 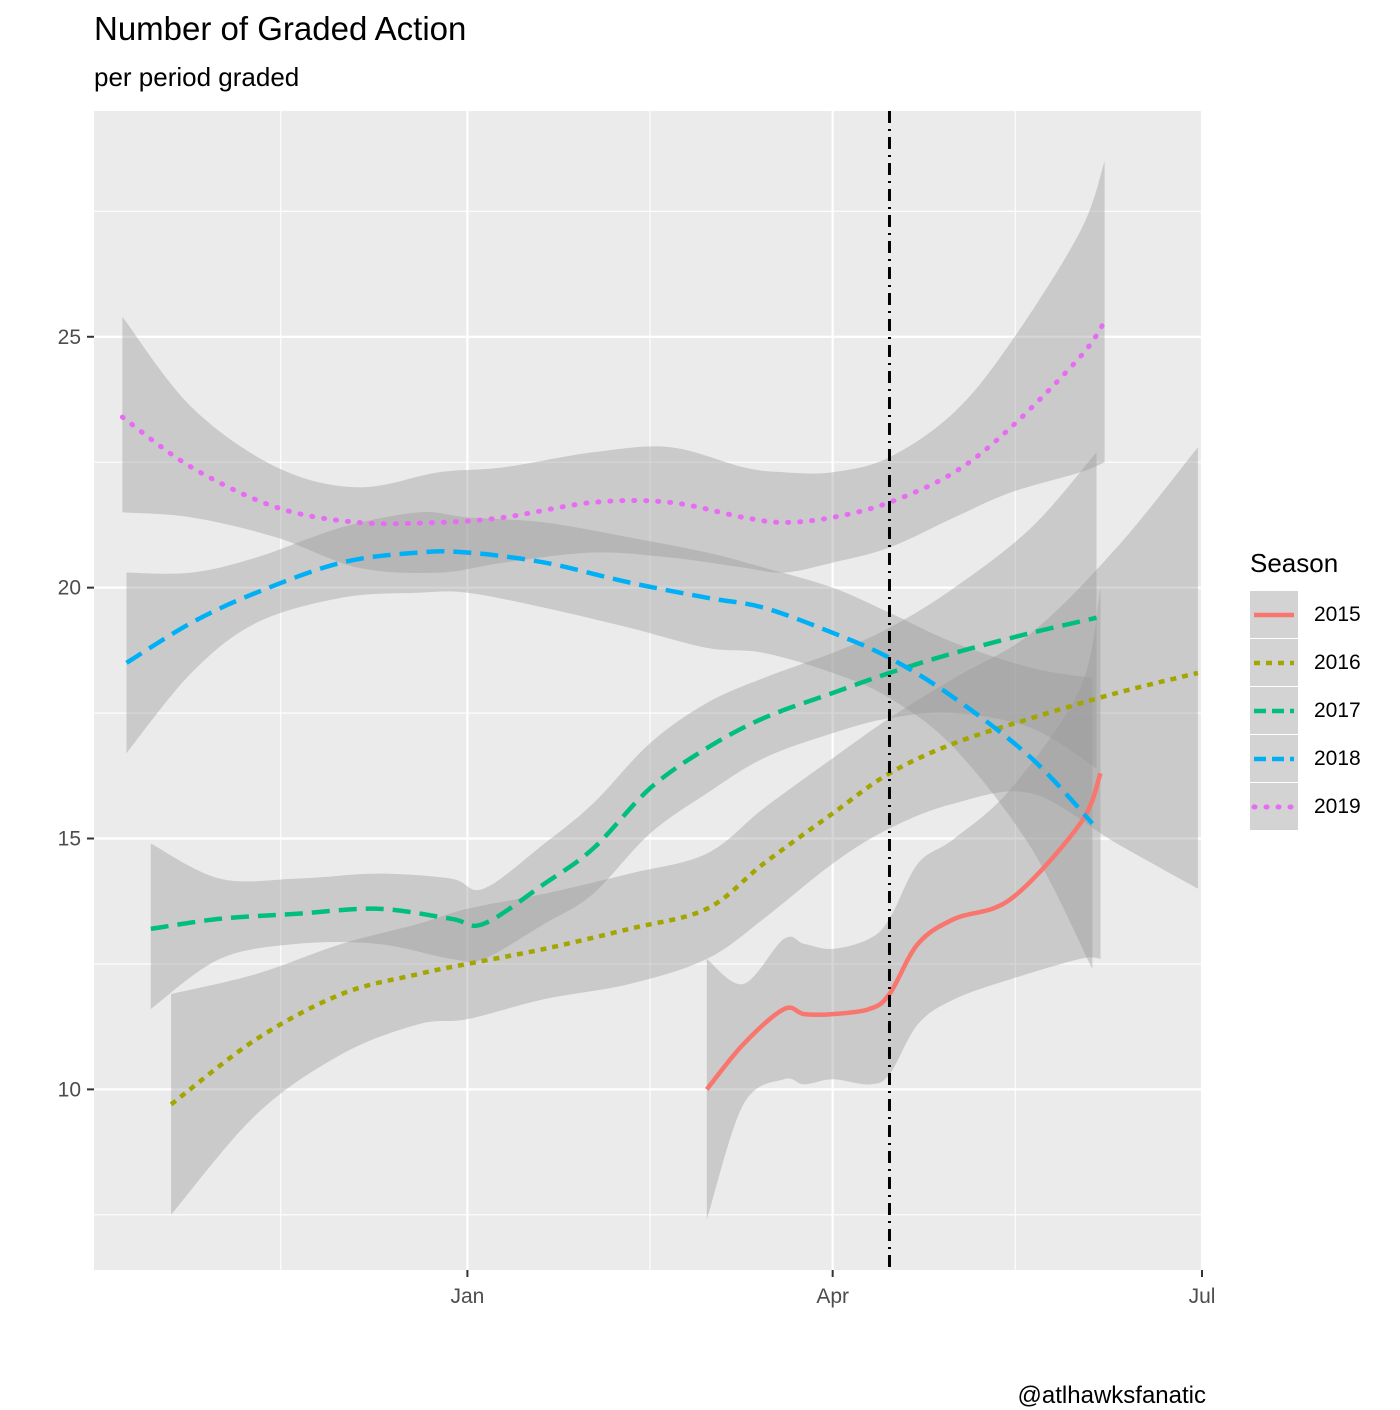 I want to click on legend-label: 2019, so click(x=1337, y=806).